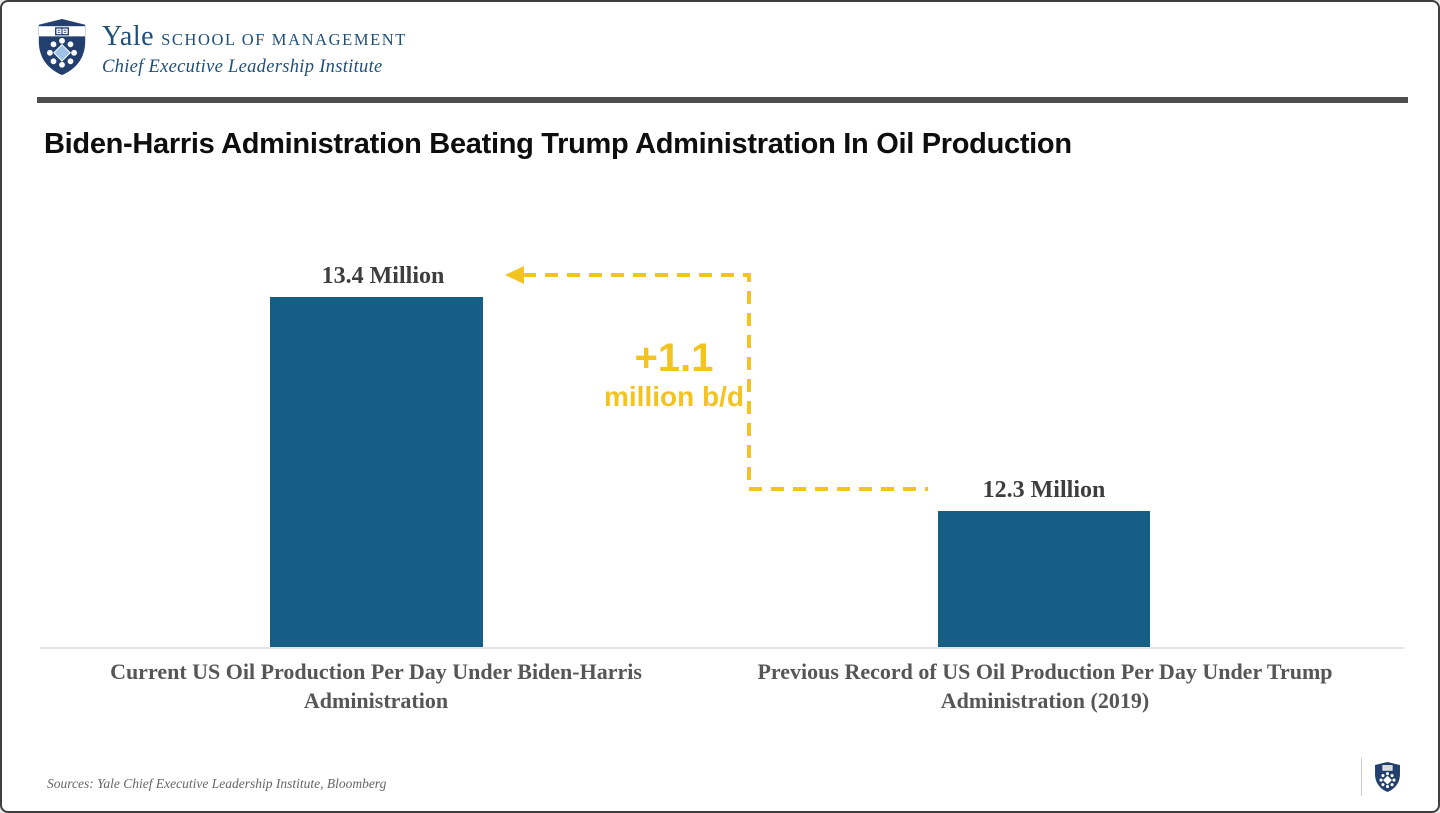  Describe the element at coordinates (1387, 777) in the screenshot. I see `yale-som-shield-icon-small` at that location.